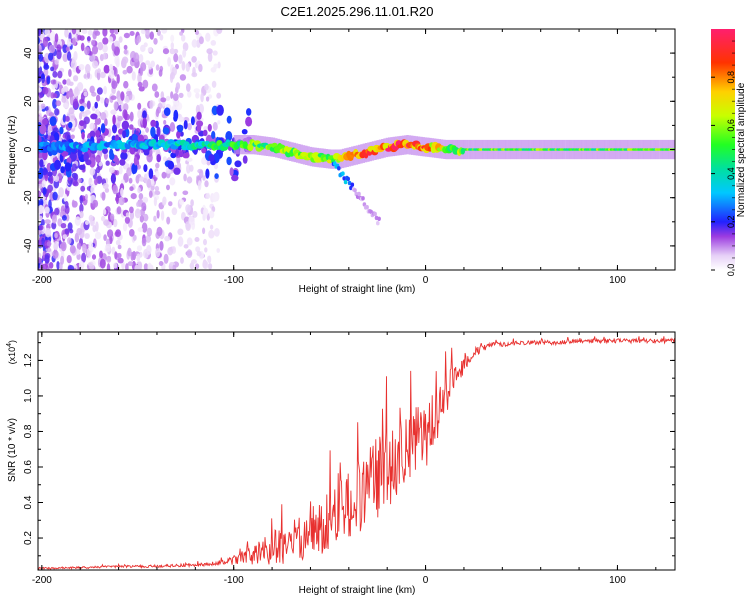 Image resolution: width=750 pixels, height=600 pixels. Describe the element at coordinates (28, 360) in the screenshot. I see `y-tick-label: 1.2` at that location.